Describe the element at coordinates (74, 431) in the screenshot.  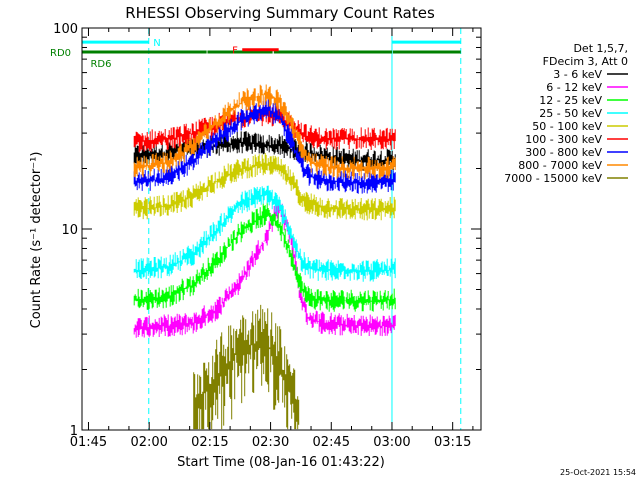
I see `y-tick-label-1: 1` at that location.